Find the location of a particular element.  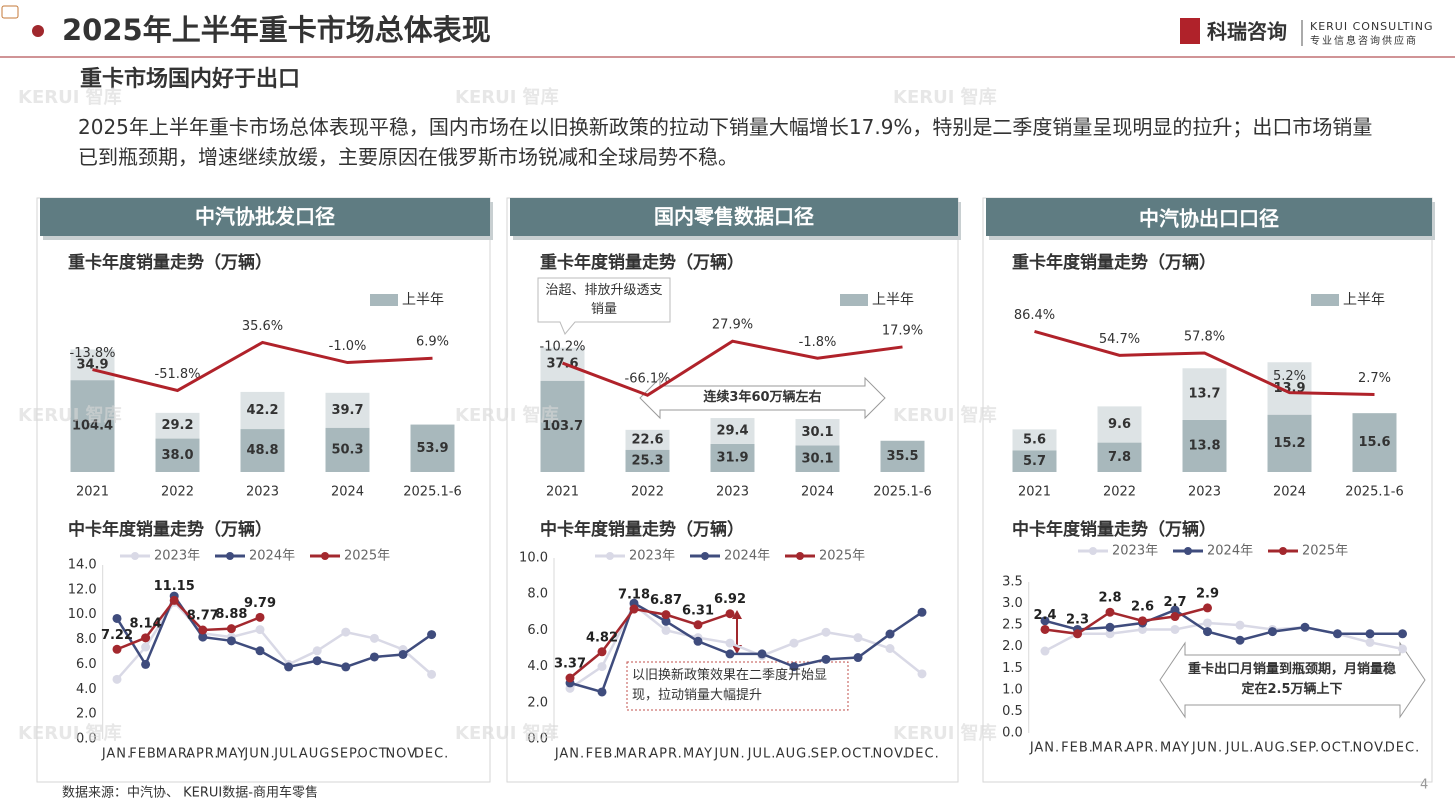

x-tick-label: JAN. is located at coordinates (569, 754).